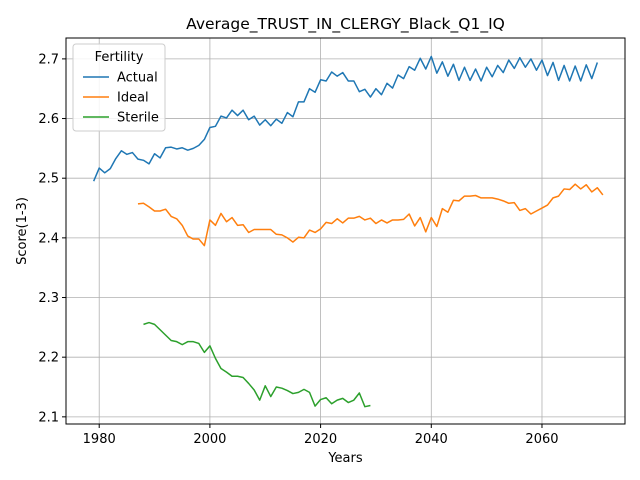 The width and height of the screenshot is (640, 480). Describe the element at coordinates (431, 439) in the screenshot. I see `x-tick-label: 2040` at that location.